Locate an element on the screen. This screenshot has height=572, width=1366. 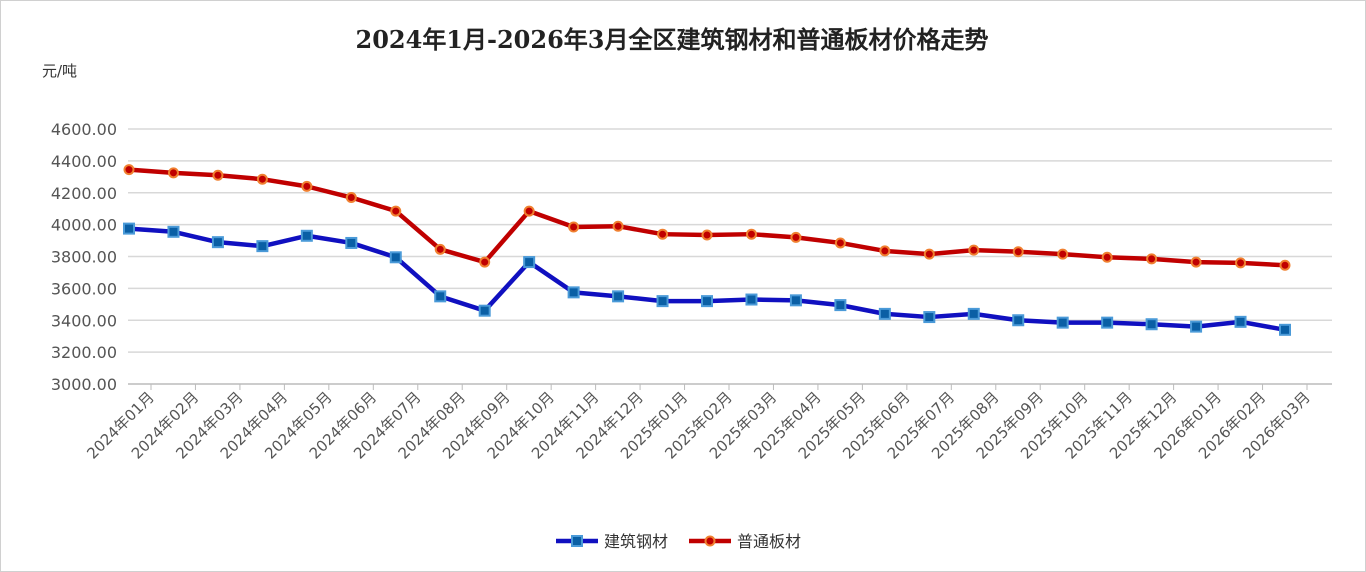
chart-title: 2024年1月-2026年3月全区建筑钢材和普通板材价格走势 is located at coordinates (672, 39).